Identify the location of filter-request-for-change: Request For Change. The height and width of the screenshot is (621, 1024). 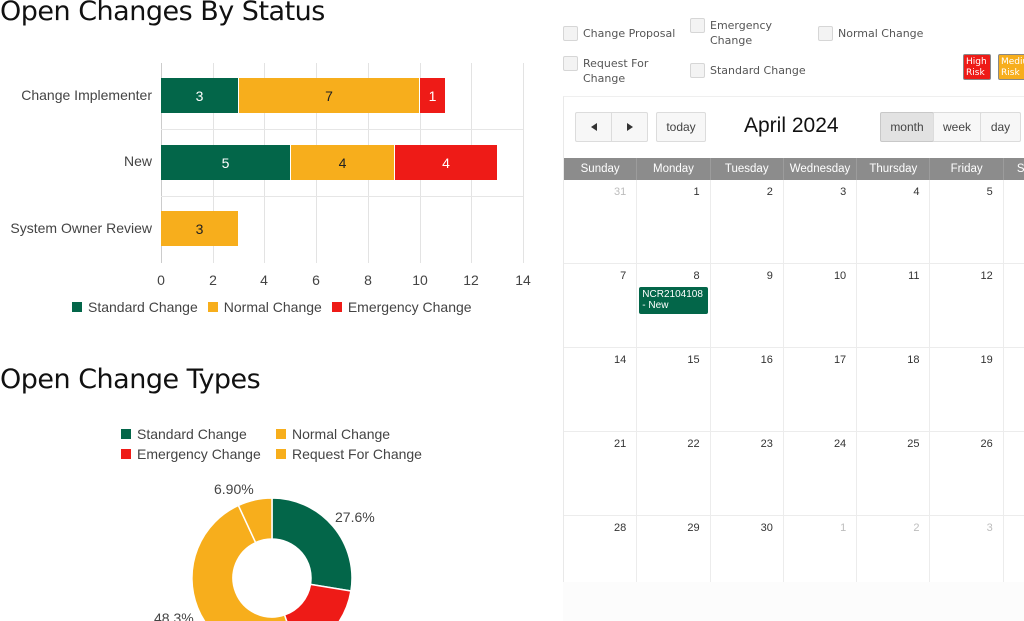
(610, 71).